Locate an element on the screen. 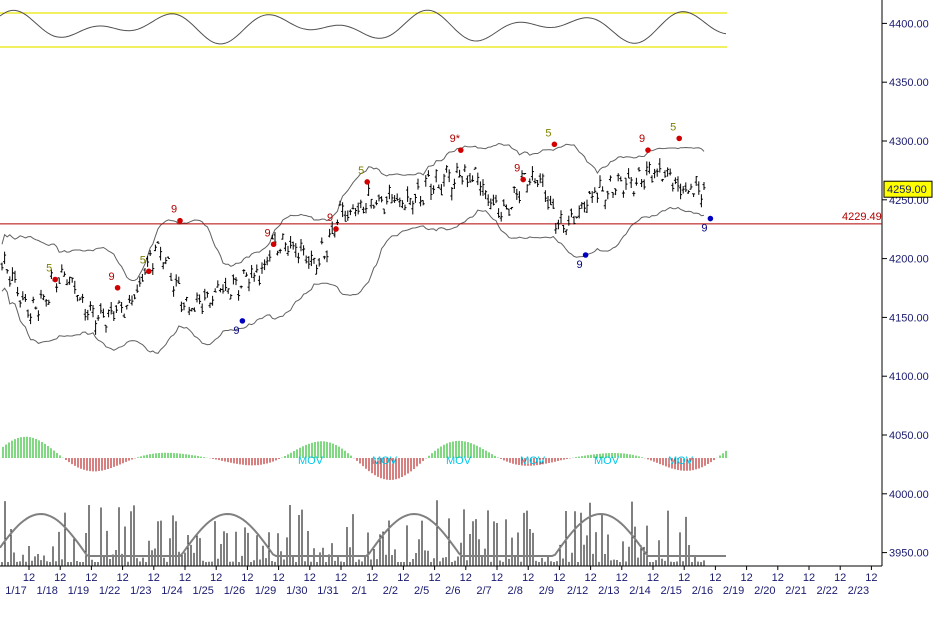  x-date-label: 1/30 is located at coordinates (296, 591).